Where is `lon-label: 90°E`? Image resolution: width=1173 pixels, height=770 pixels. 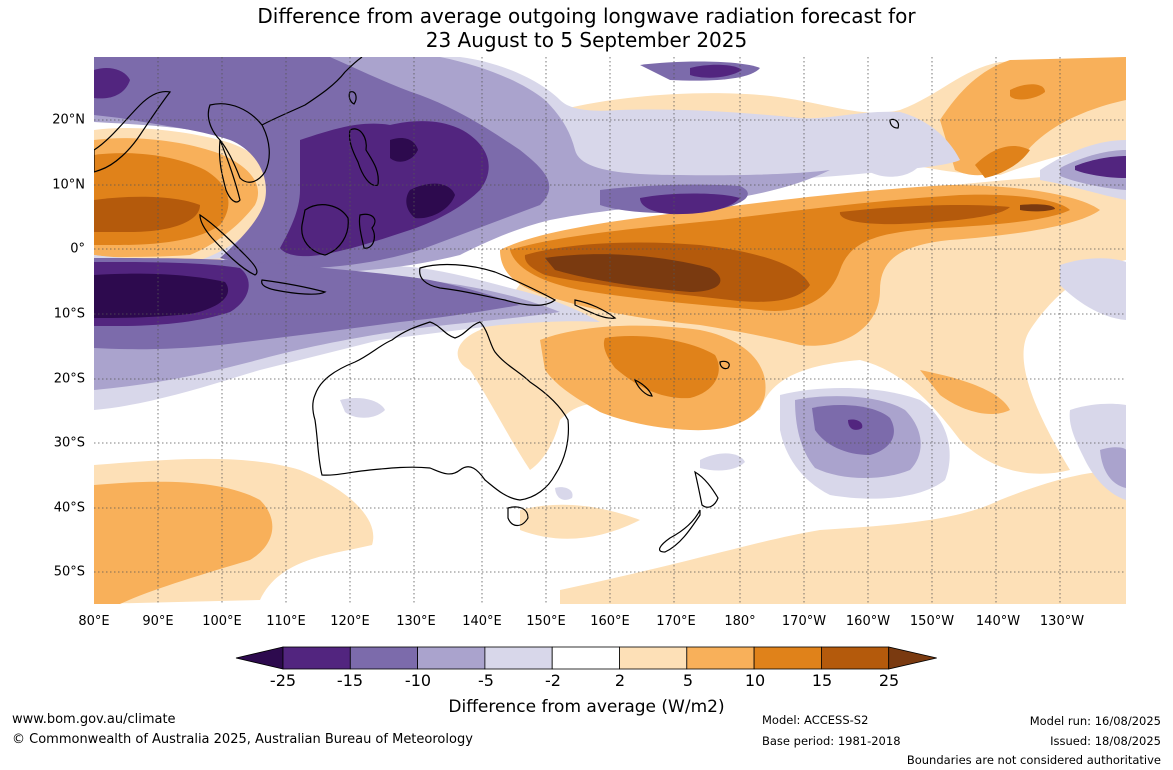 lon-label: 90°E is located at coordinates (158, 621).